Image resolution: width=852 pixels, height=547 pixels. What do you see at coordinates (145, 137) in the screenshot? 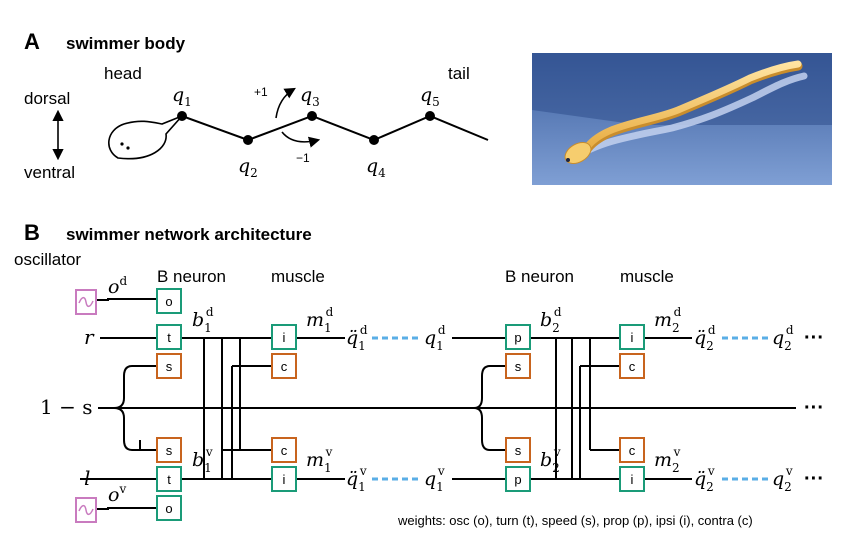
I see `swimmer-head-icon` at bounding box center [145, 137].